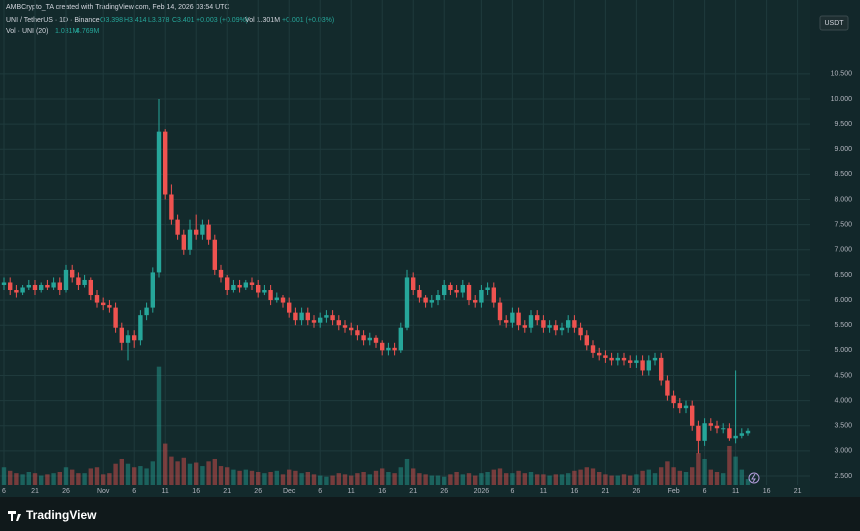 The height and width of the screenshot is (531, 860). I want to click on event-icon, so click(754, 478).